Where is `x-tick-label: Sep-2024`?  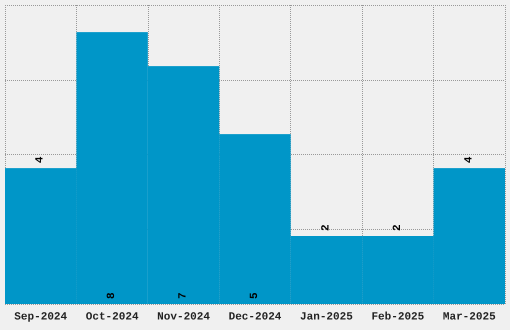
x-tick-label: Sep-2024 is located at coordinates (41, 318).